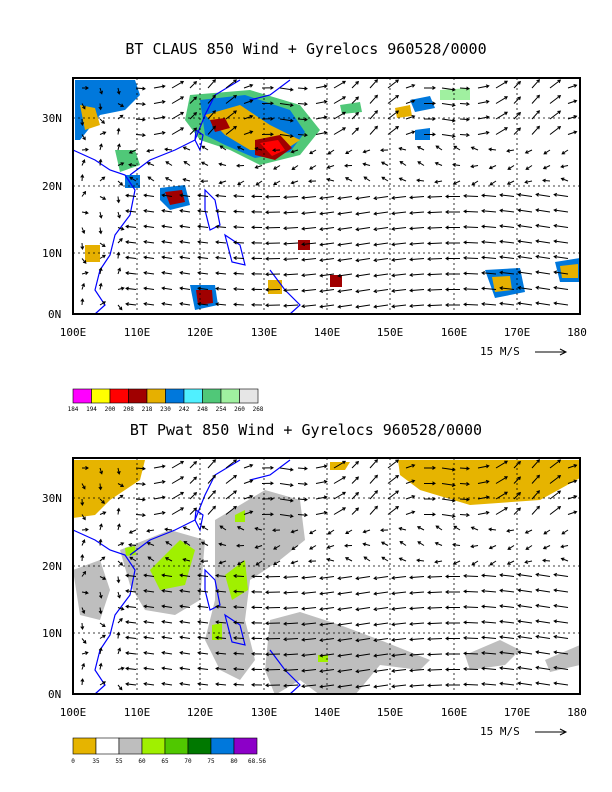  I want to click on colorbar-label: 248, so click(202, 409).